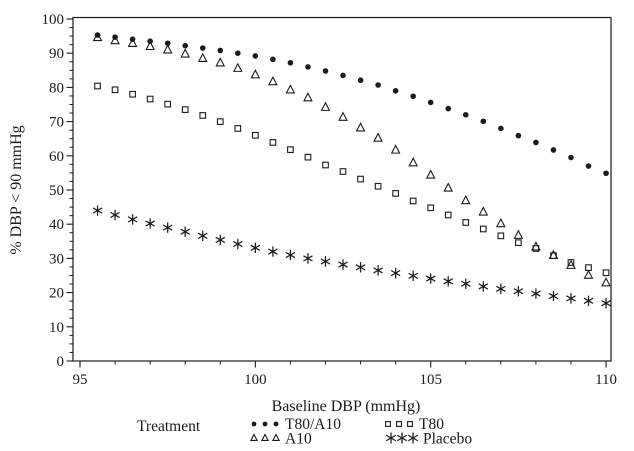  What do you see at coordinates (254, 437) in the screenshot?
I see `legend-triangle-icon` at bounding box center [254, 437].